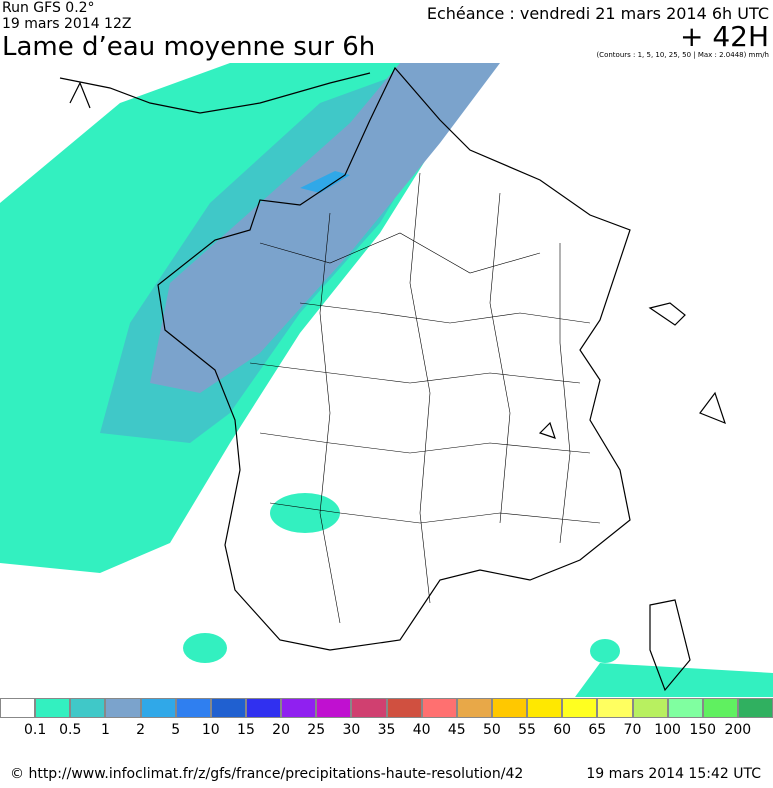 The image size is (773, 788). What do you see at coordinates (105, 730) in the screenshot?
I see `scale-label: 1` at bounding box center [105, 730].